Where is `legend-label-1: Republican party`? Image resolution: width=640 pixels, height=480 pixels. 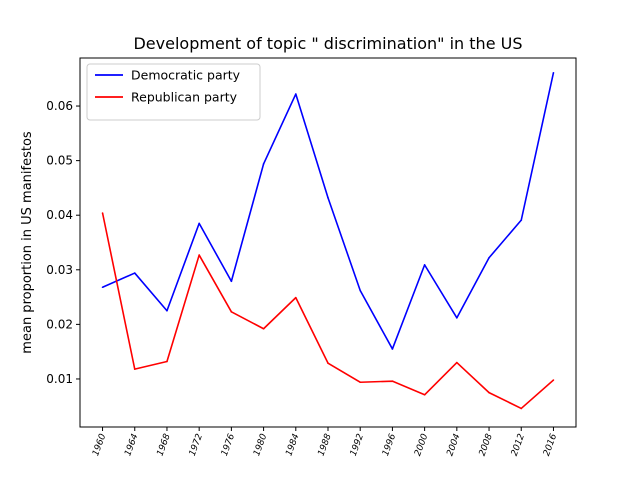
legend-label-1: Republican party is located at coordinates (184, 97).